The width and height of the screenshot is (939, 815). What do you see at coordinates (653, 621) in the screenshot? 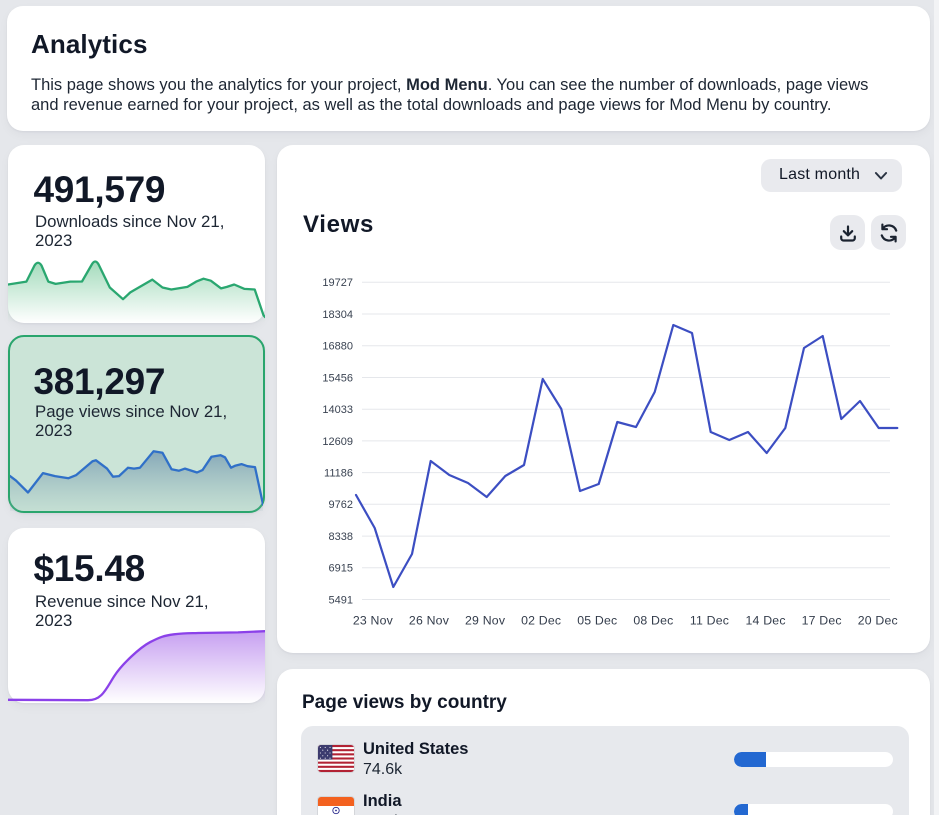
I see `svg-text: 08 Dec` at bounding box center [653, 621].